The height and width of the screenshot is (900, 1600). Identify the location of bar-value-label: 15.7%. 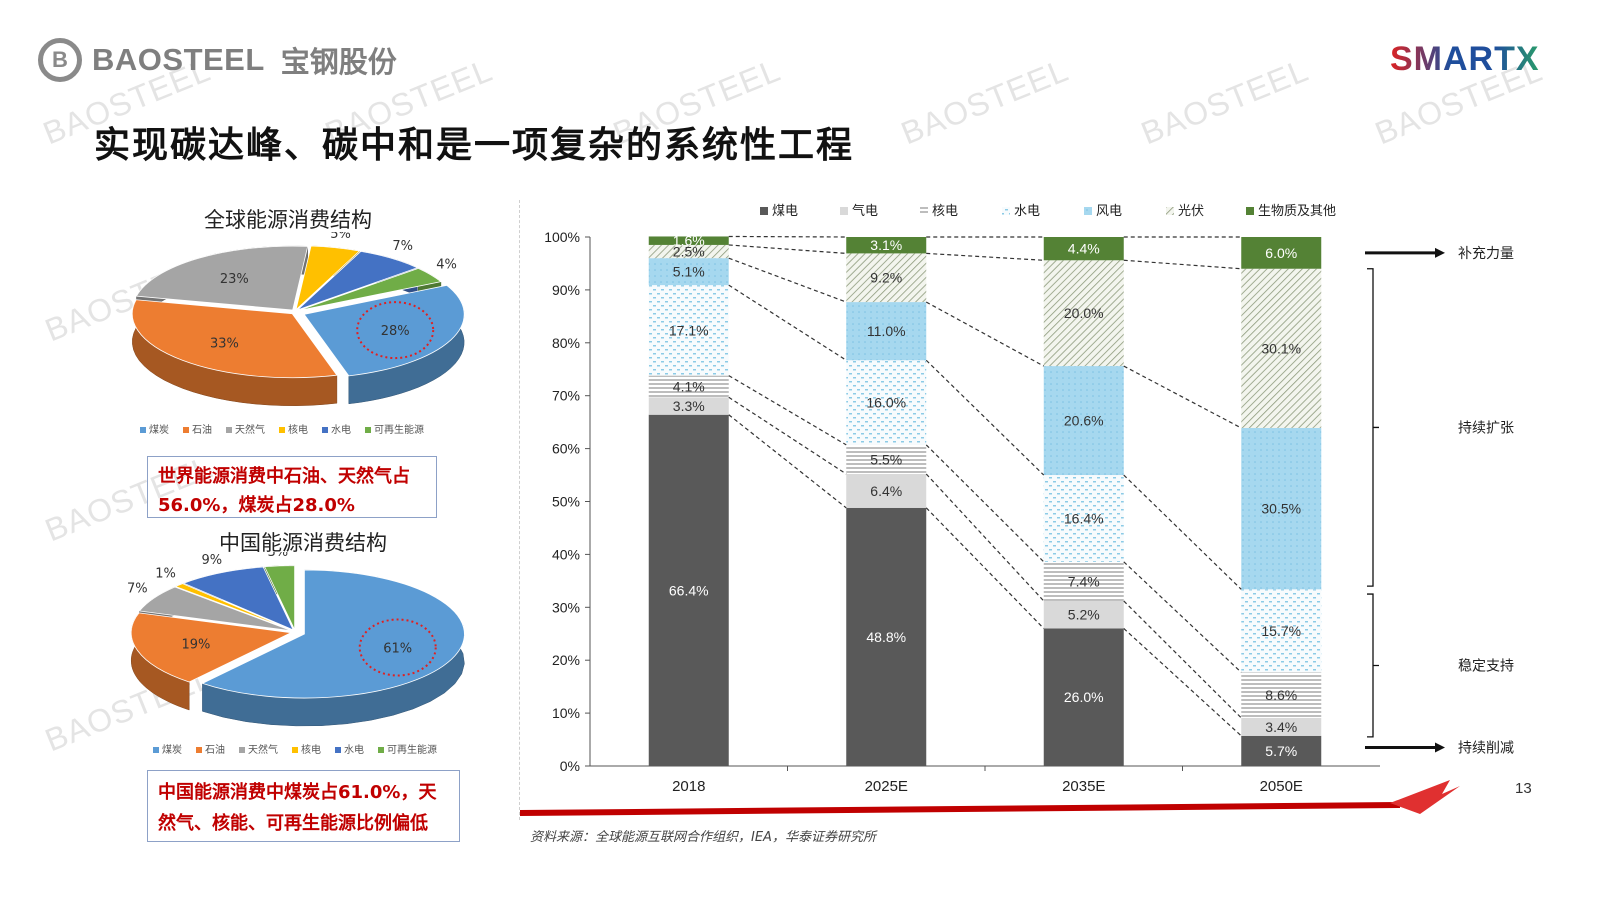
(1281, 631).